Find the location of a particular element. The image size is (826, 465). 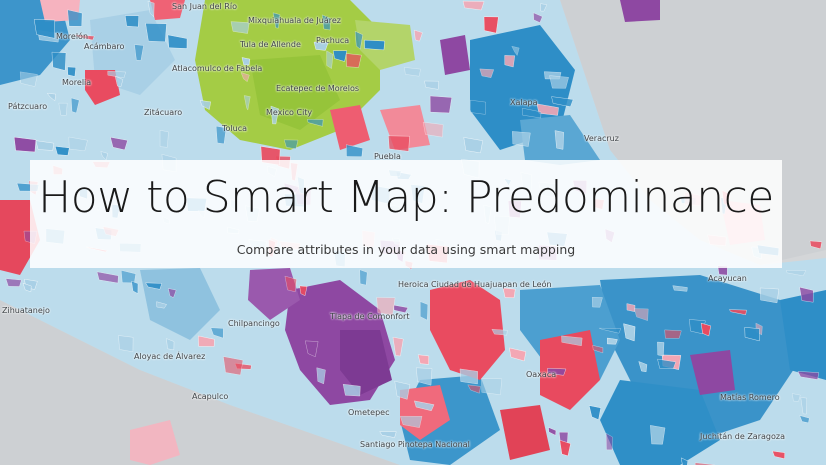

map-label-zihuatanejo: Zihuatanejo is located at coordinates (26, 310).